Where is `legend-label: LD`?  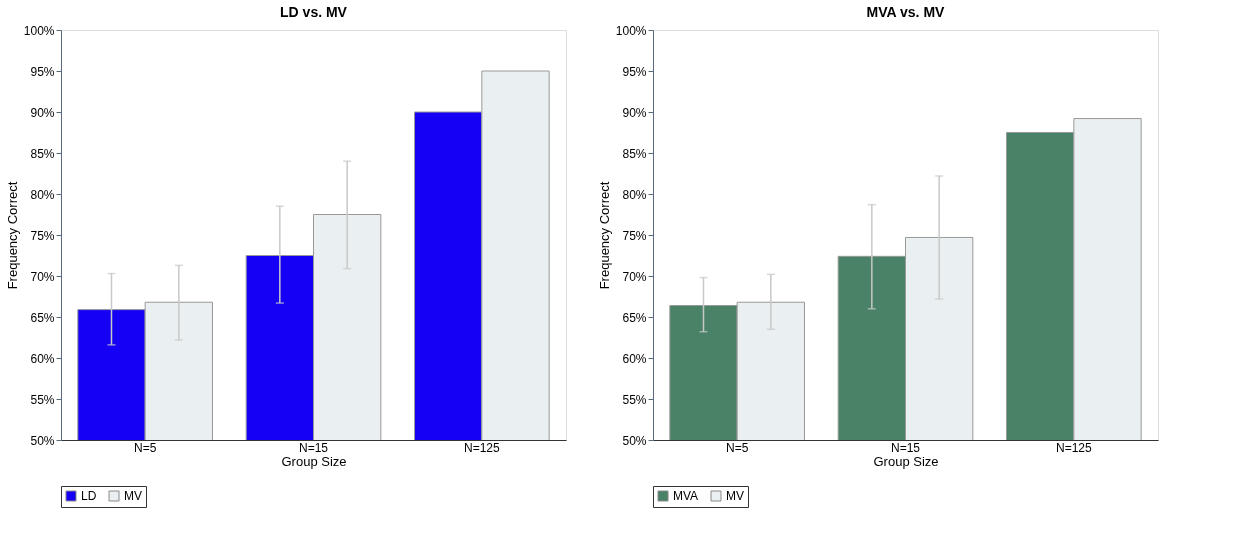
legend-label: LD is located at coordinates (89, 496).